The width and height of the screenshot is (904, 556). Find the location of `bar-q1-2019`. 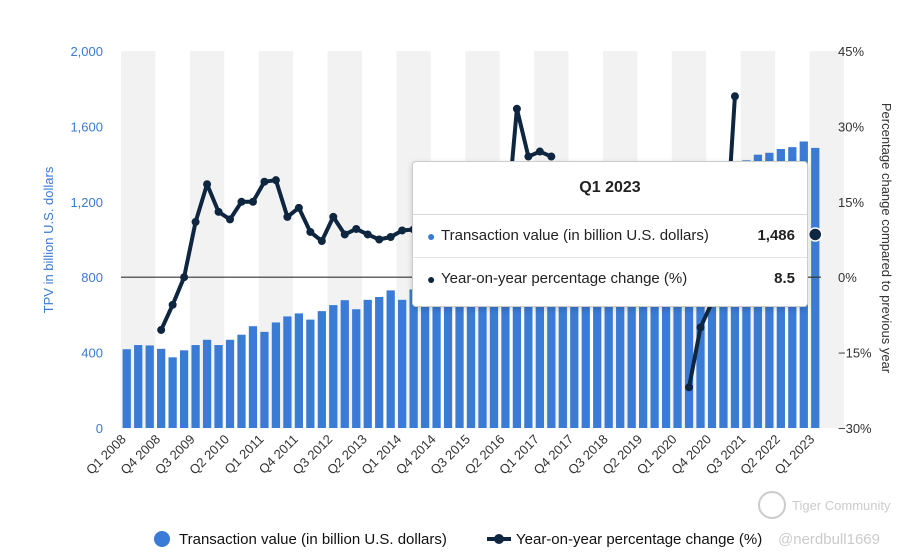

bar-q1-2019 is located at coordinates (631, 340).